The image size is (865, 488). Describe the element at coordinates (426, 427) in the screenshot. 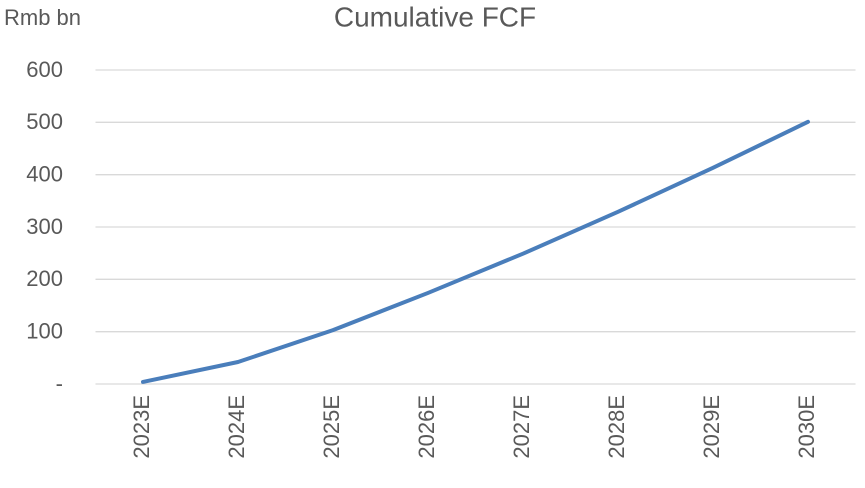

I see `x-tick-label: 2026E` at that location.